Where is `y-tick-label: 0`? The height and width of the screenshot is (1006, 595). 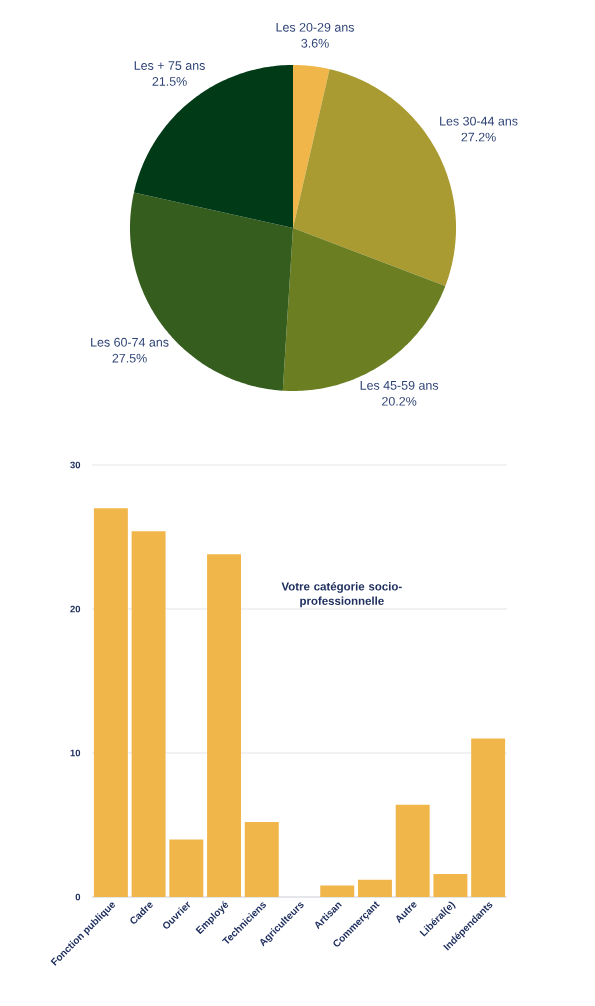 y-tick-label: 0 is located at coordinates (78, 897).